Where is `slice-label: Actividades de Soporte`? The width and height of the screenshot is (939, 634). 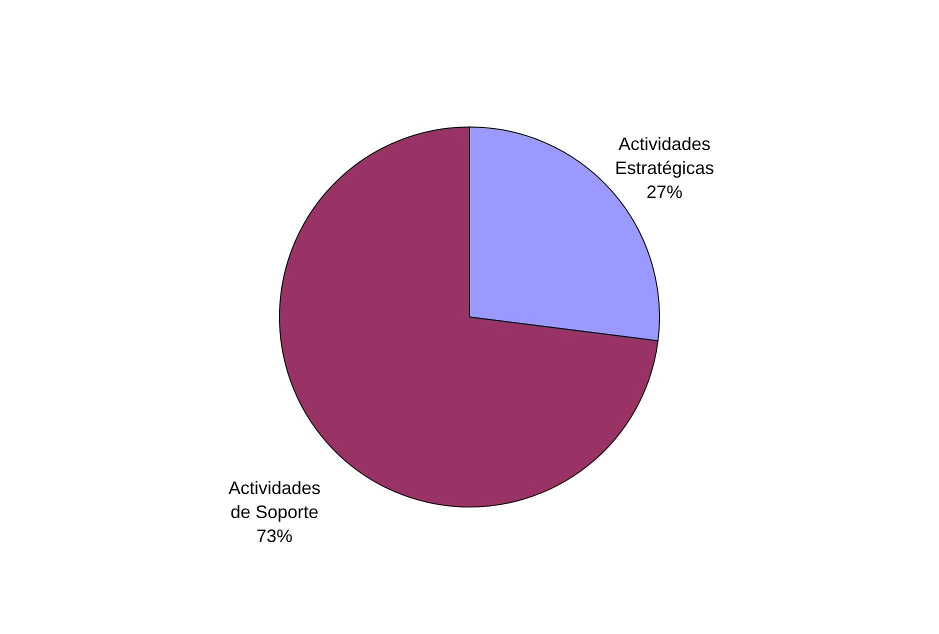
slice-label: Actividades de Soporte is located at coordinates (274, 500).